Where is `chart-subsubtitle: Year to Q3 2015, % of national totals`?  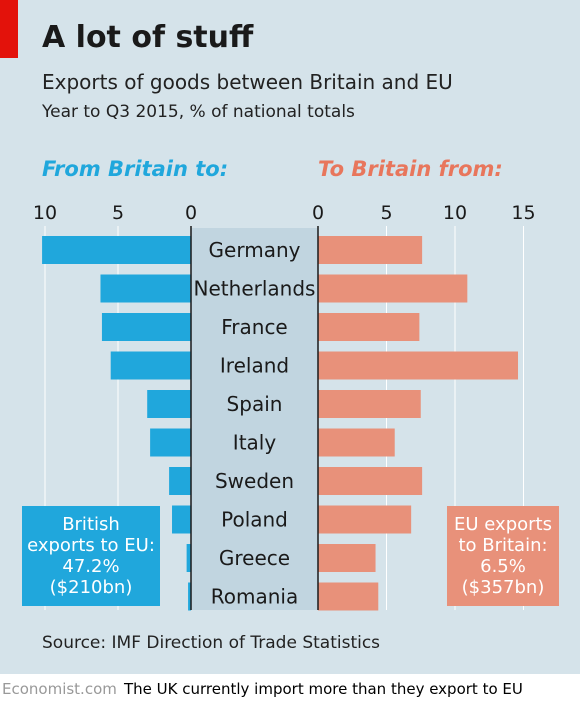 chart-subsubtitle: Year to Q3 2015, % of national totals is located at coordinates (198, 112).